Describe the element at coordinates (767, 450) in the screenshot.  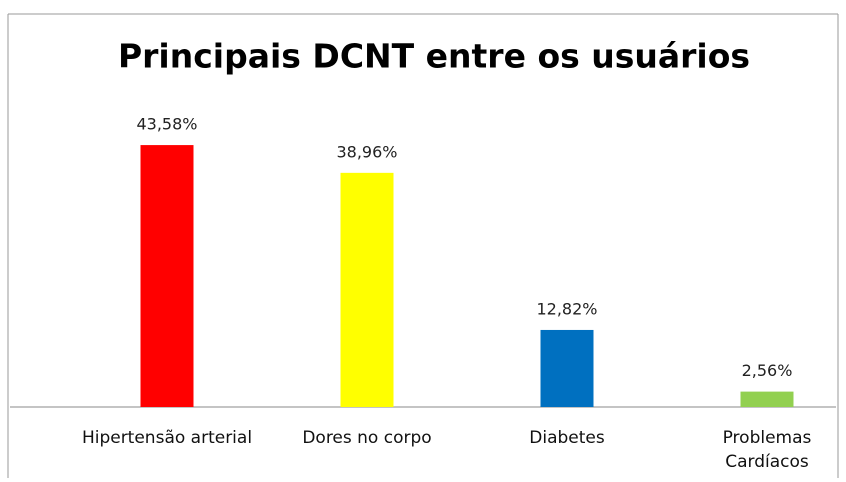
I see `x-tick-label: Problemas Cardíacos` at that location.